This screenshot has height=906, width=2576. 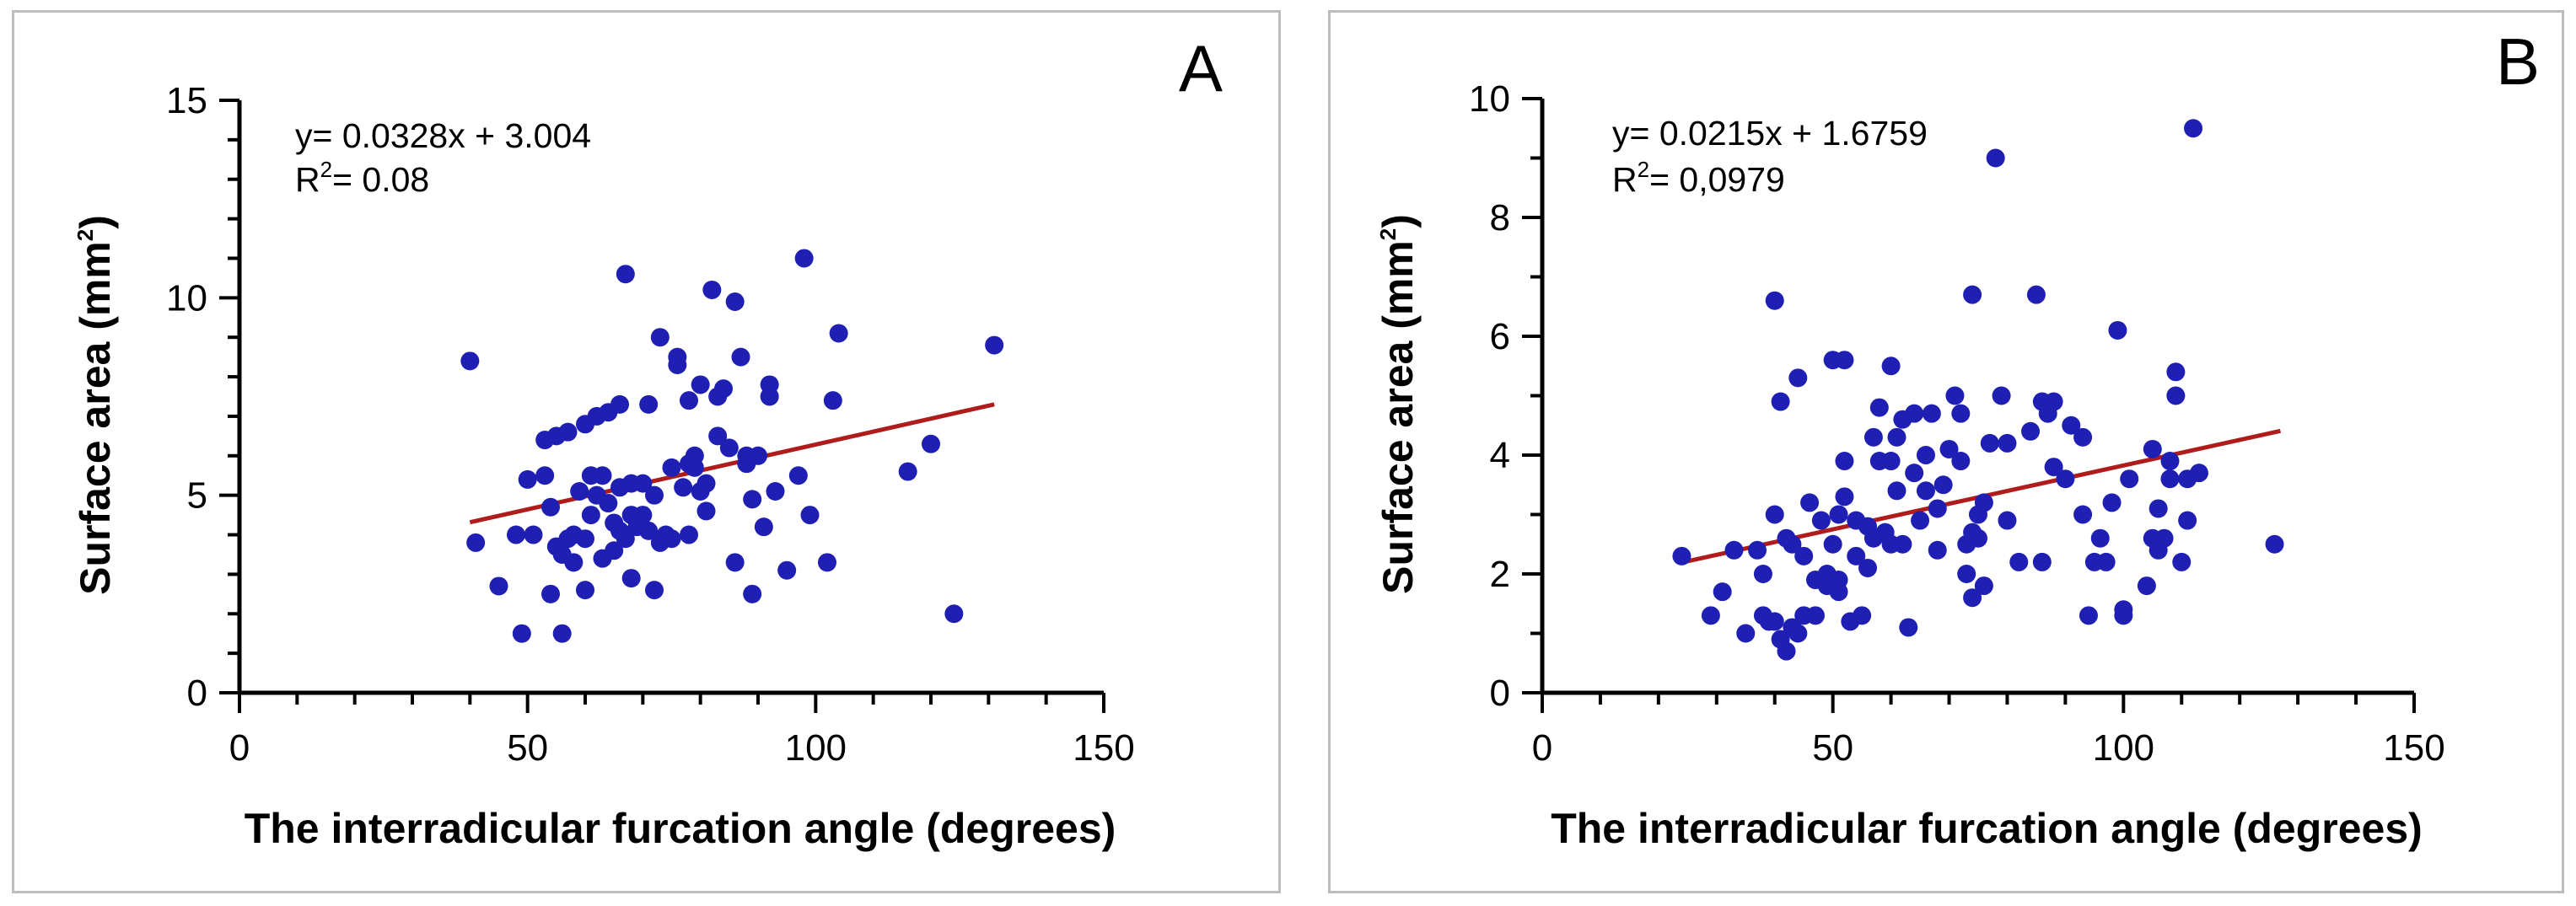 I want to click on chart-a-y-tick-label: 10, so click(x=186, y=298).